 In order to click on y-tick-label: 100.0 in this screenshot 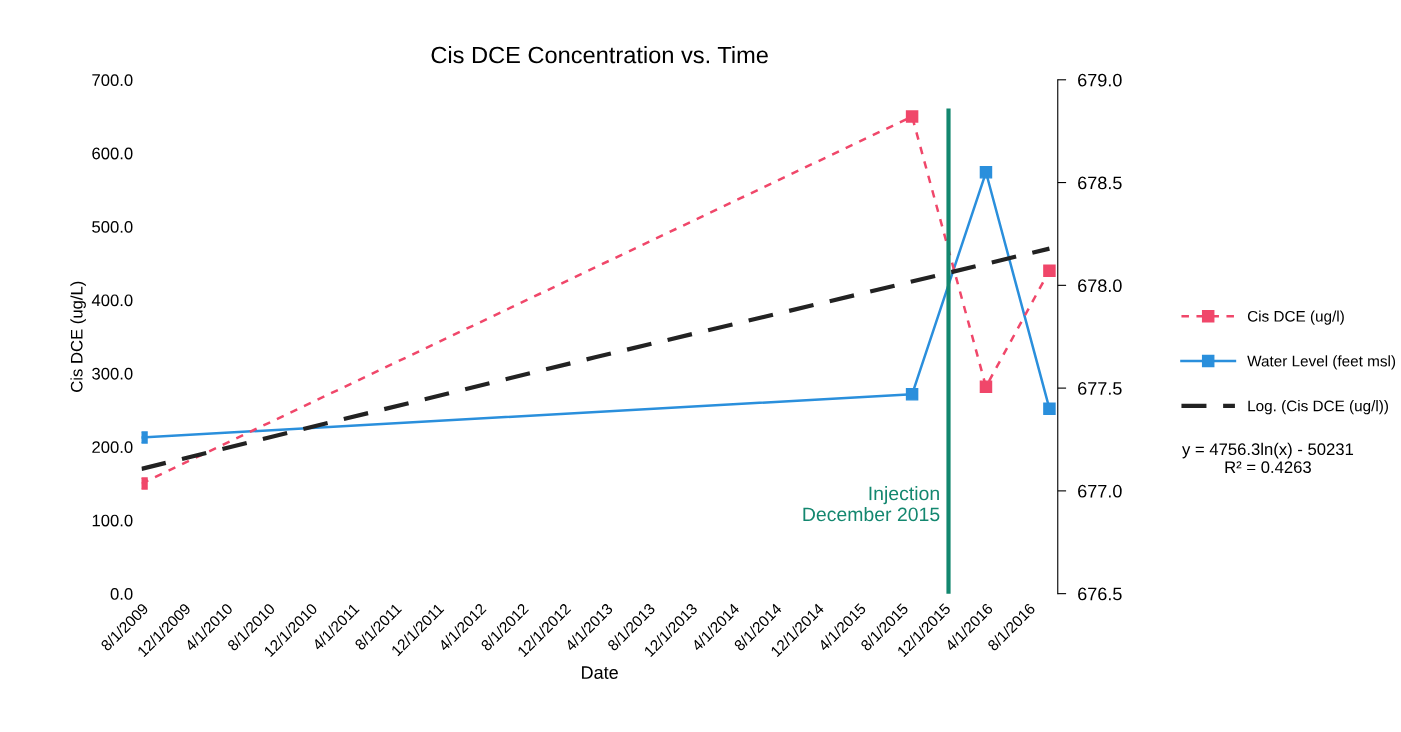, I will do `click(112, 520)`.